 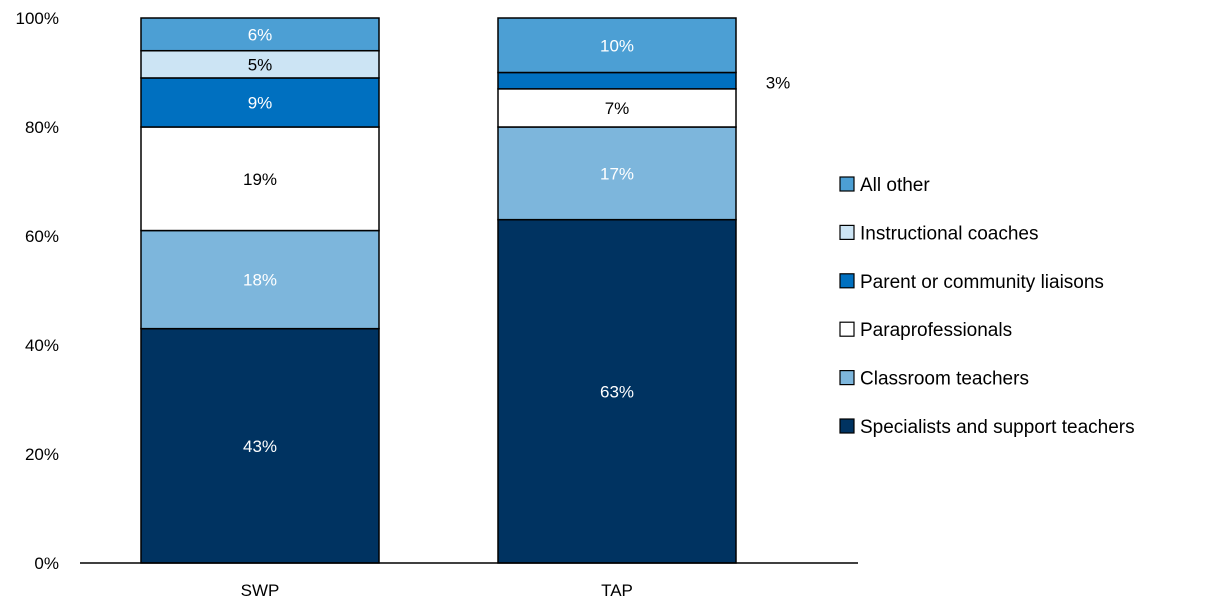 I want to click on legend-swatch-all-other, so click(x=847, y=184).